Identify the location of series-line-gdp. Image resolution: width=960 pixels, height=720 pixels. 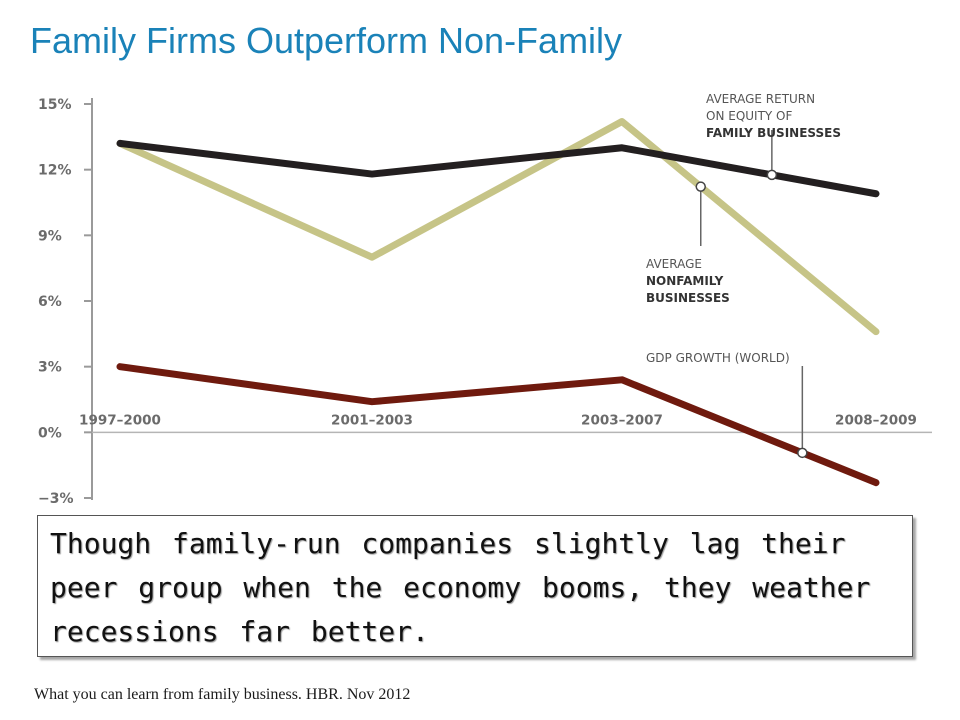
(498, 425).